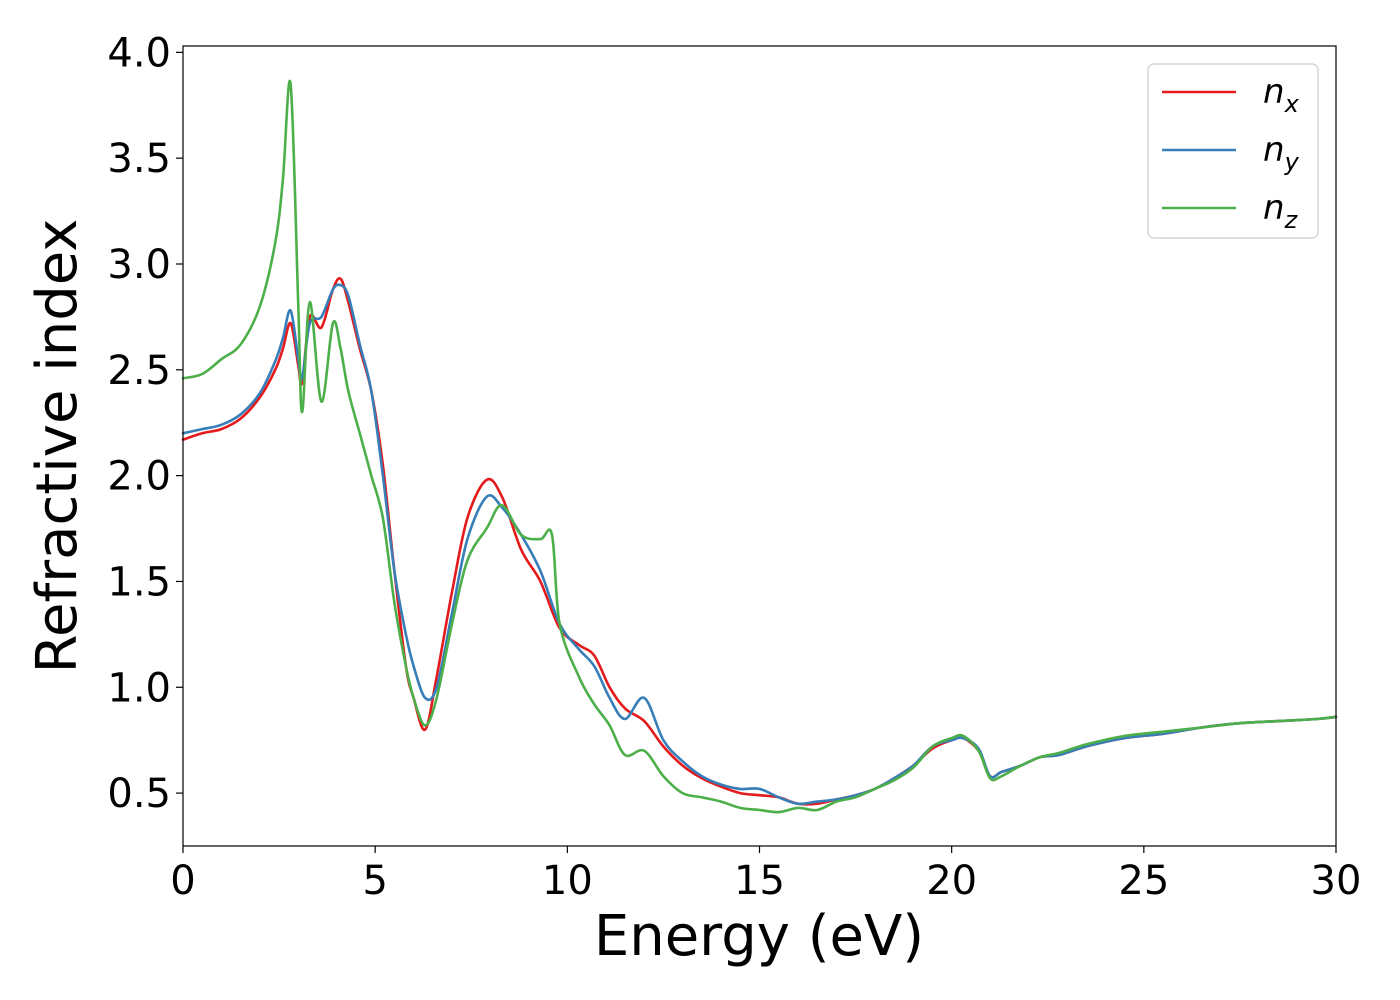  What do you see at coordinates (1292, 104) in the screenshot?
I see `legend-label-subscript: x` at bounding box center [1292, 104].